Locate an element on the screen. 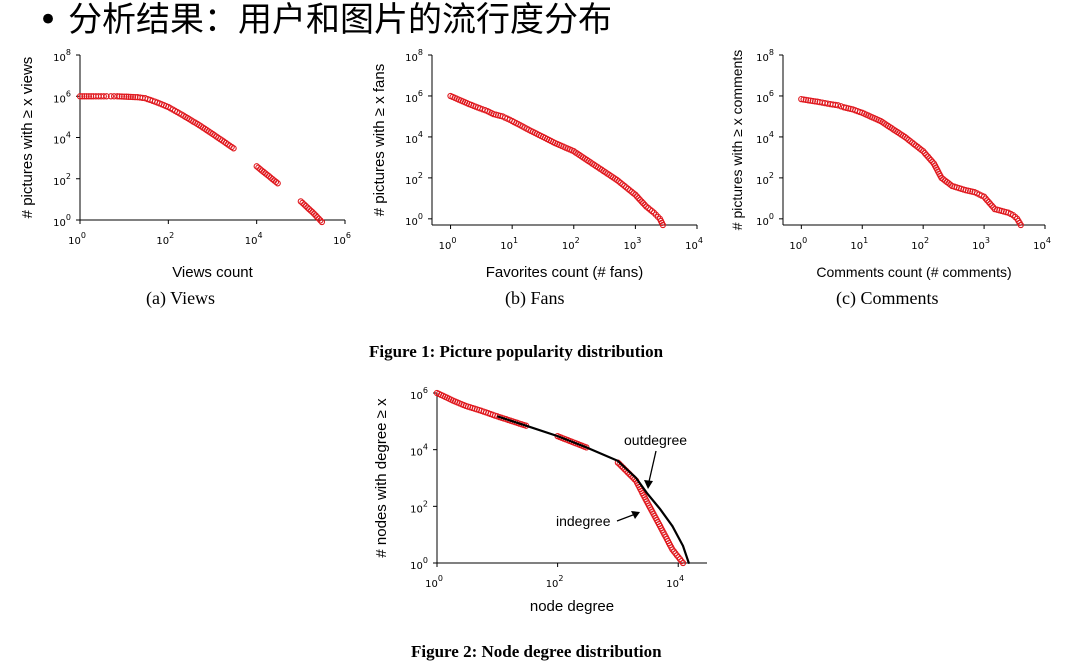 This screenshot has height=662, width=1080. annotation-indegree: indegree is located at coordinates (583, 521).